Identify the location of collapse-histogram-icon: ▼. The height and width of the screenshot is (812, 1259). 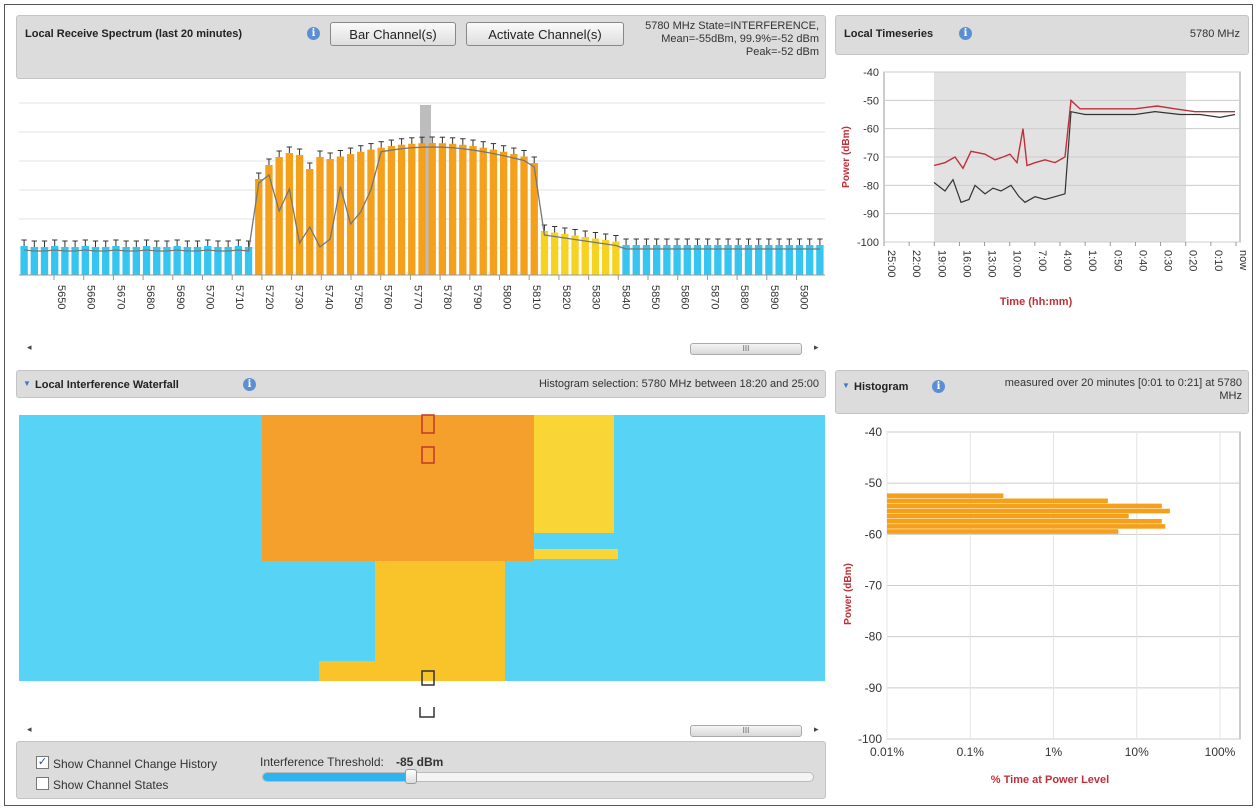
(846, 385).